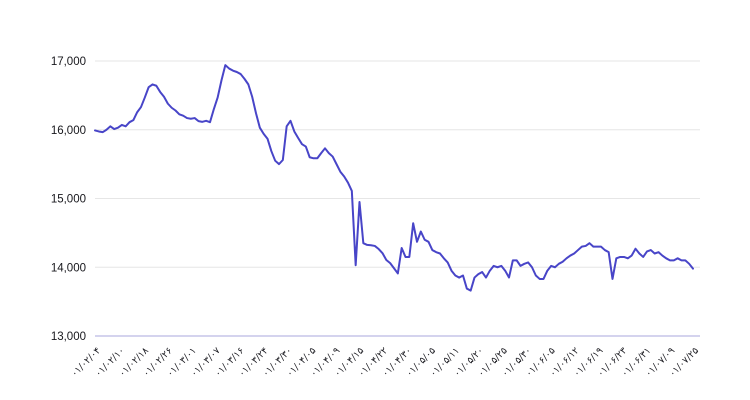 This screenshot has height=400, width=750. I want to click on y-tick-label: 17,000, so click(68, 62).